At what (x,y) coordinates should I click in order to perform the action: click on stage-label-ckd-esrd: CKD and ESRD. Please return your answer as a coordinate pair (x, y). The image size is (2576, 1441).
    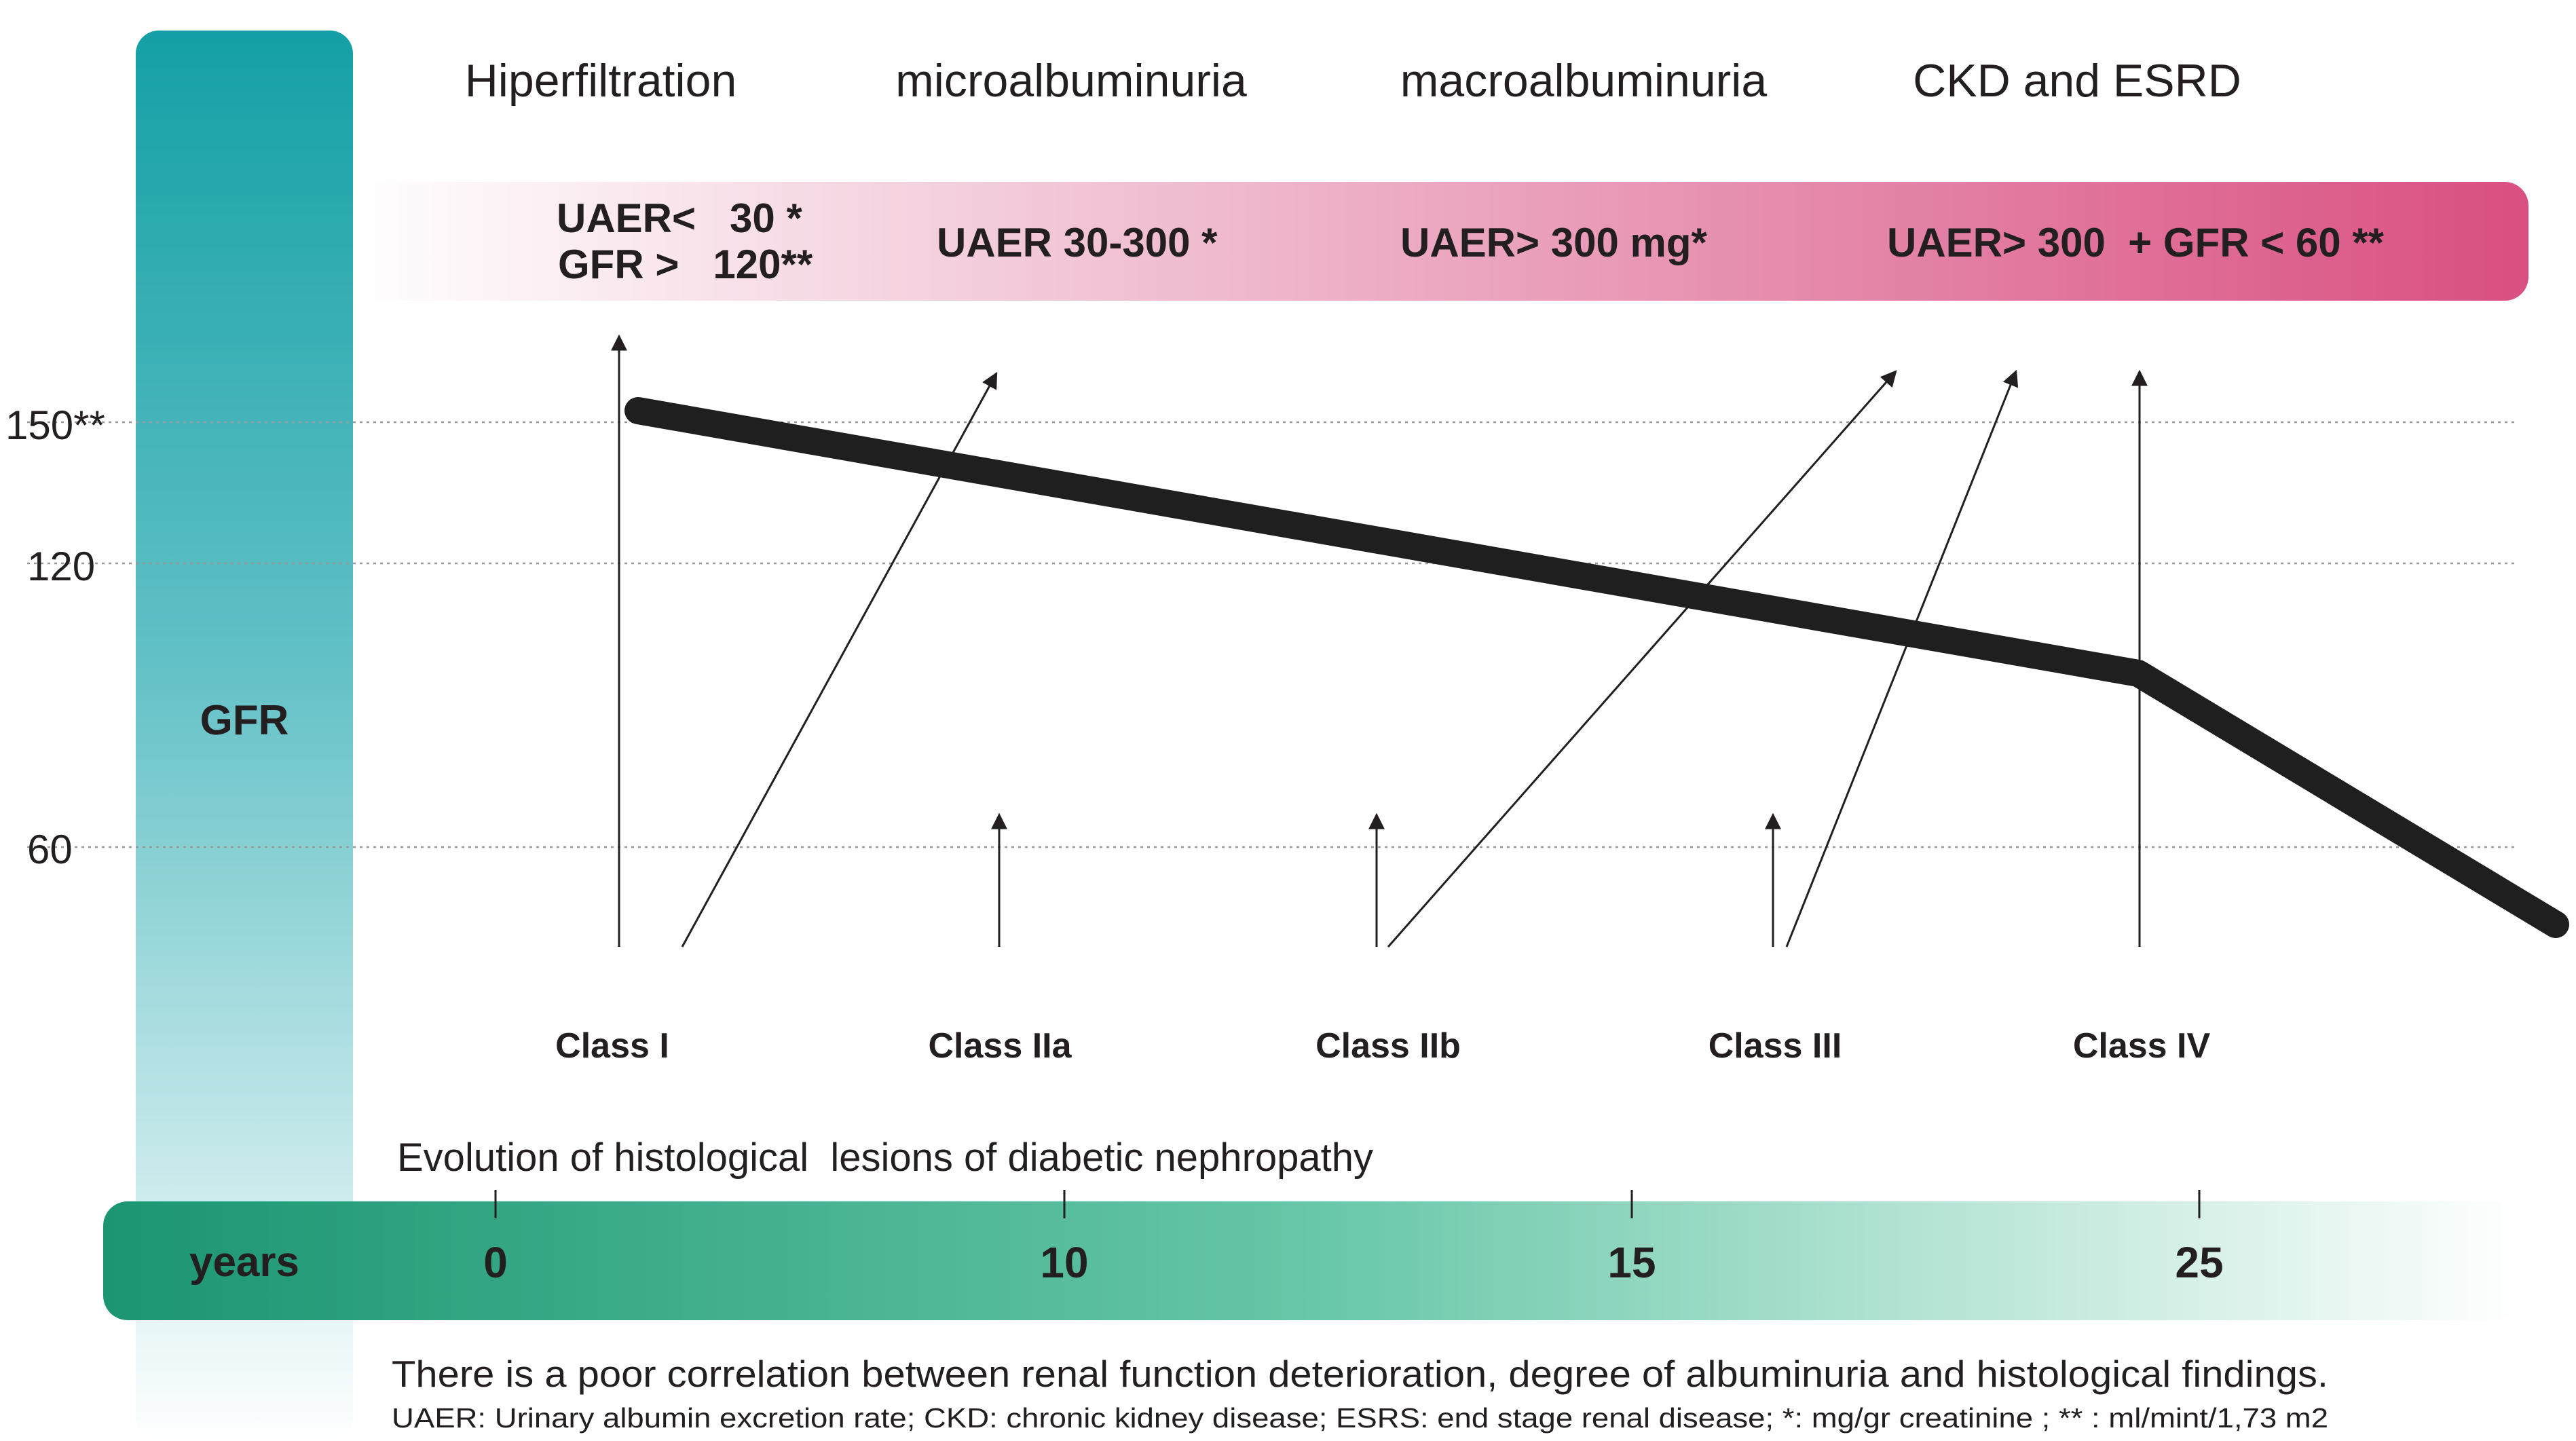
    Looking at the image, I should click on (2077, 81).